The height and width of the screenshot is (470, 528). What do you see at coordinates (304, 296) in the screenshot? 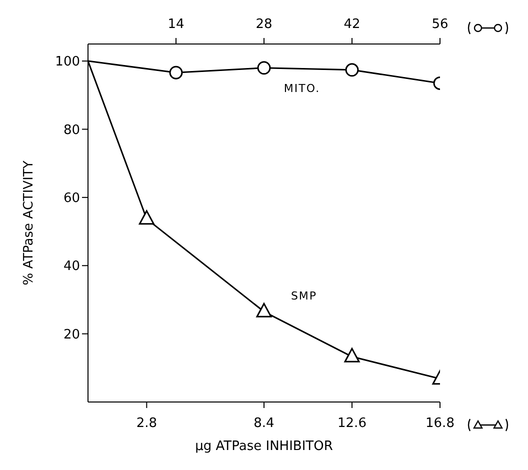
I see `series-label: SMP` at bounding box center [304, 296].